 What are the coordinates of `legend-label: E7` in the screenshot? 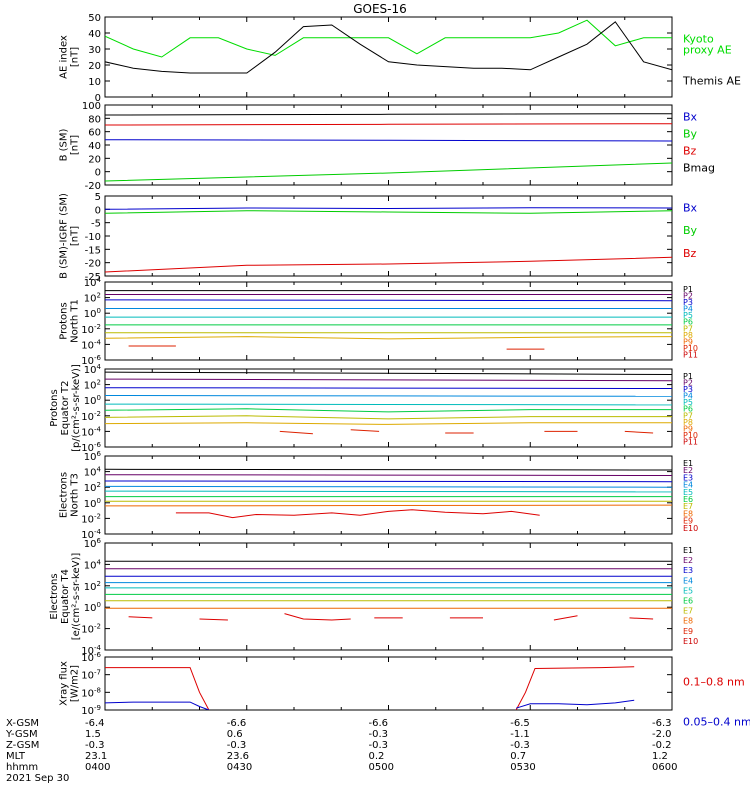 It's located at (688, 611).